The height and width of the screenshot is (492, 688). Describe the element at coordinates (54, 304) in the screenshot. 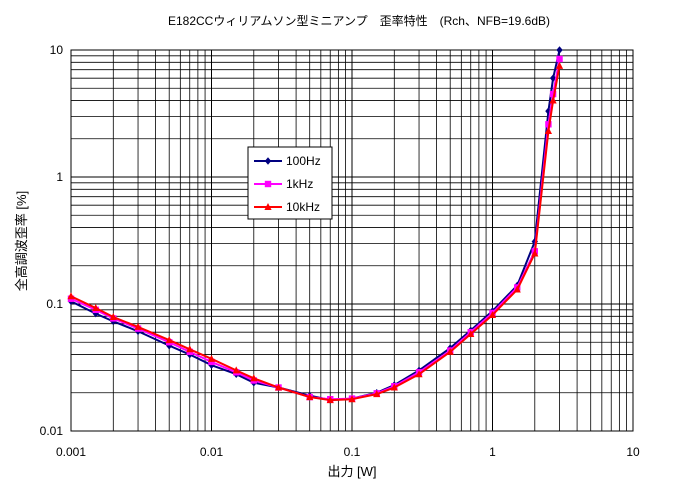

I see `y-tick-label: 0.1` at that location.